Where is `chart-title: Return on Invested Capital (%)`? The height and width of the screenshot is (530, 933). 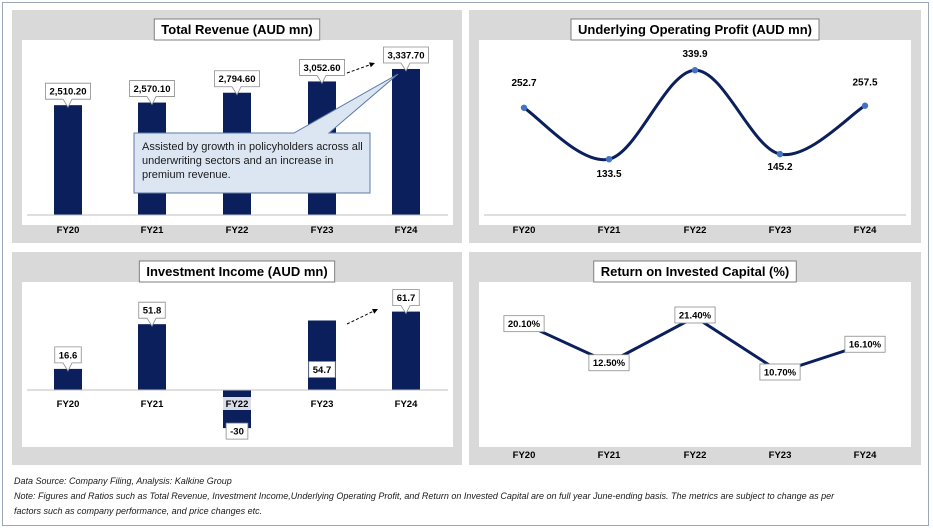 chart-title: Return on Invested Capital (%) is located at coordinates (695, 271).